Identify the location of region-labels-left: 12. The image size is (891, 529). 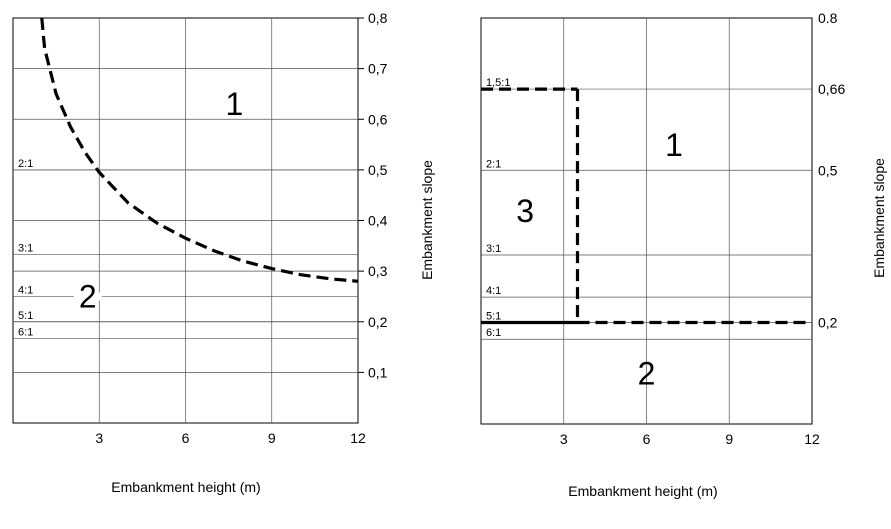
(158, 200).